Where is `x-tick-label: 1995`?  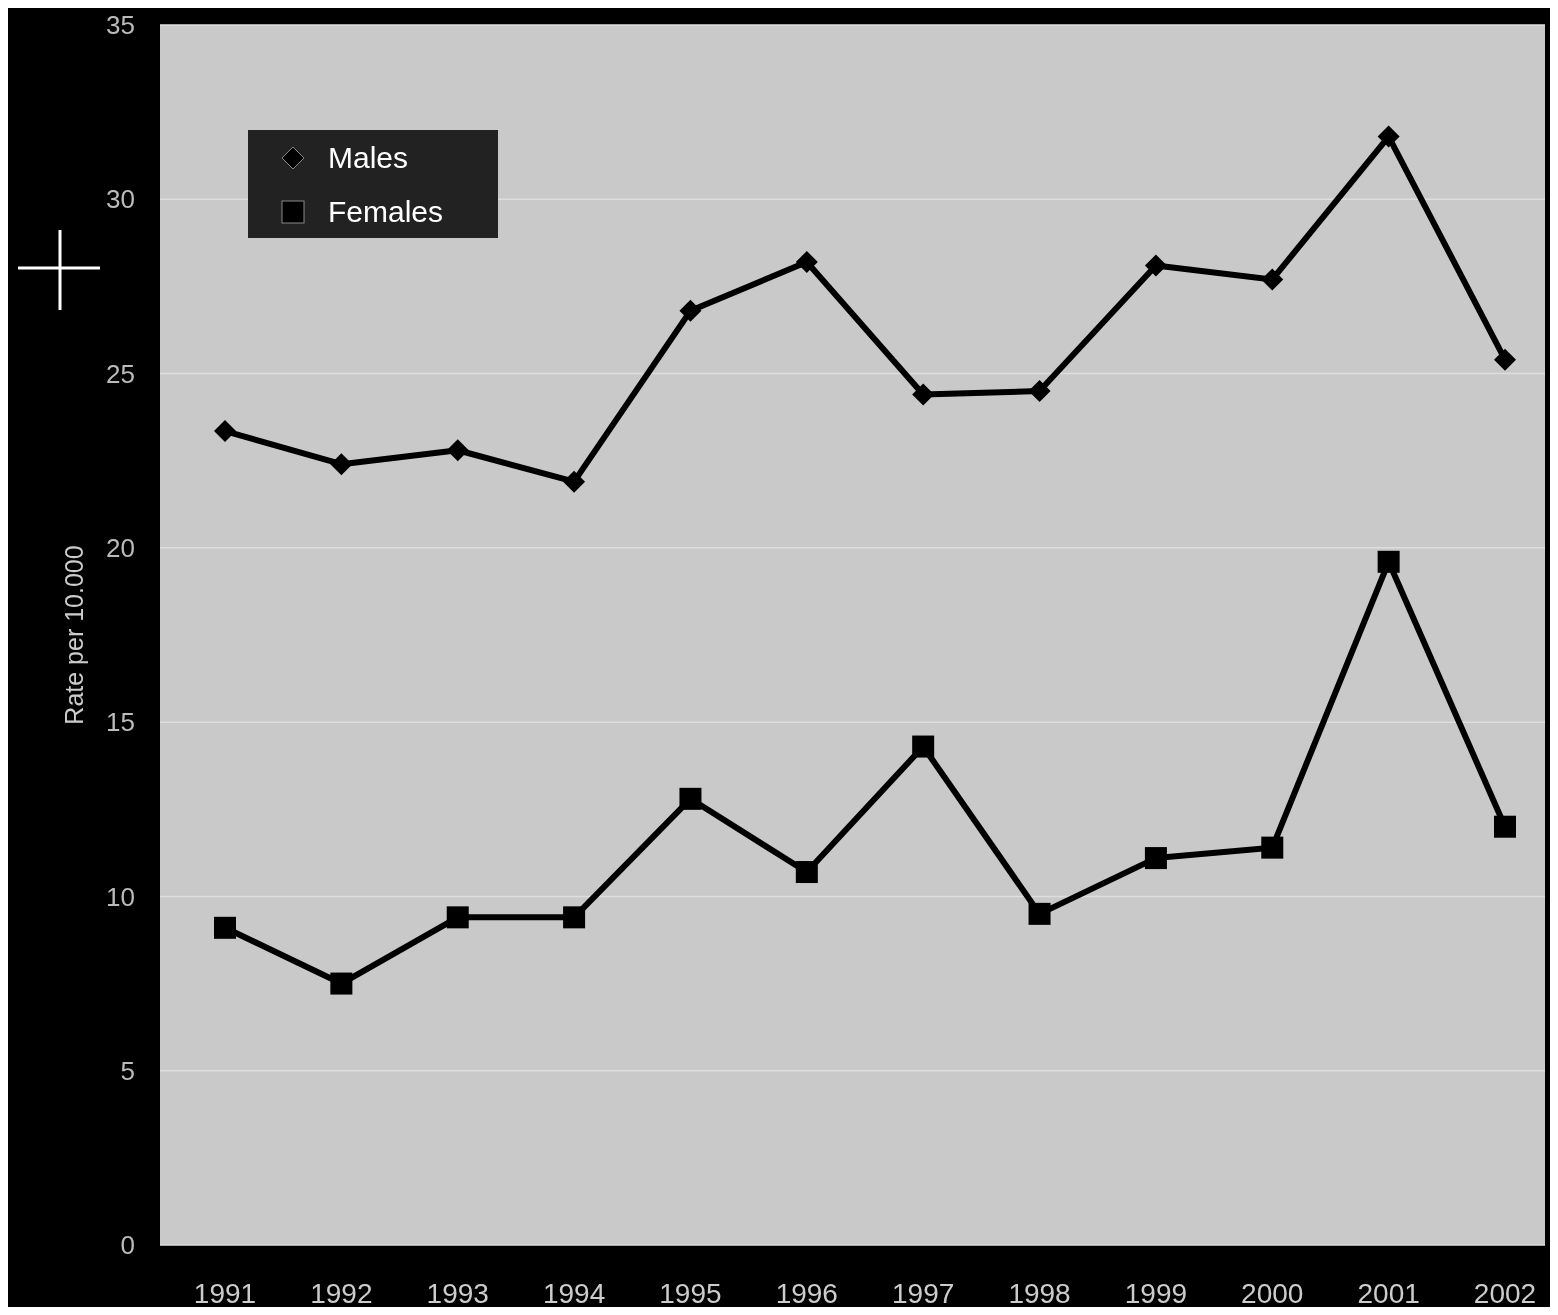 x-tick-label: 1995 is located at coordinates (690, 1293).